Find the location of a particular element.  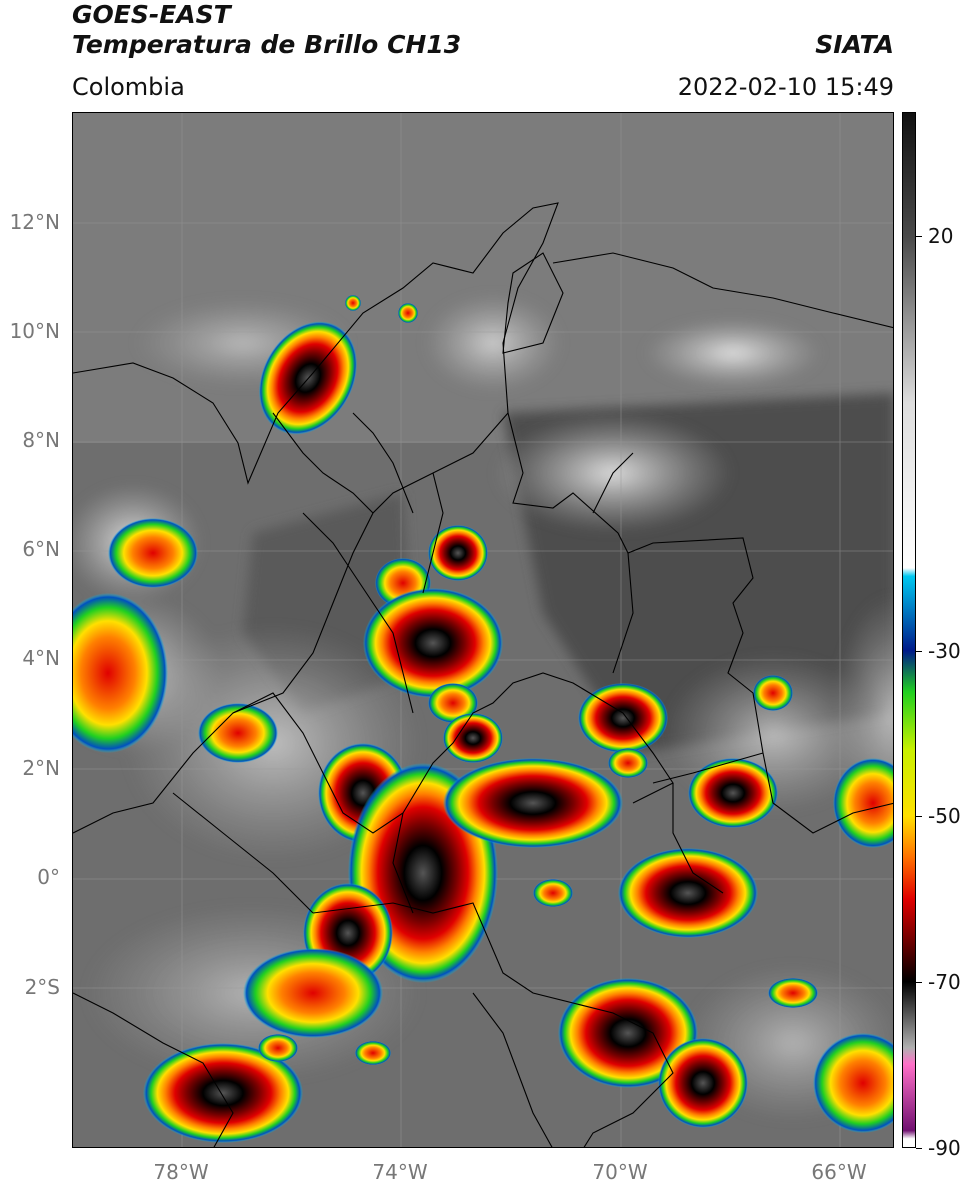

satellite-title: GOES-EAST is located at coordinates (151, 14).